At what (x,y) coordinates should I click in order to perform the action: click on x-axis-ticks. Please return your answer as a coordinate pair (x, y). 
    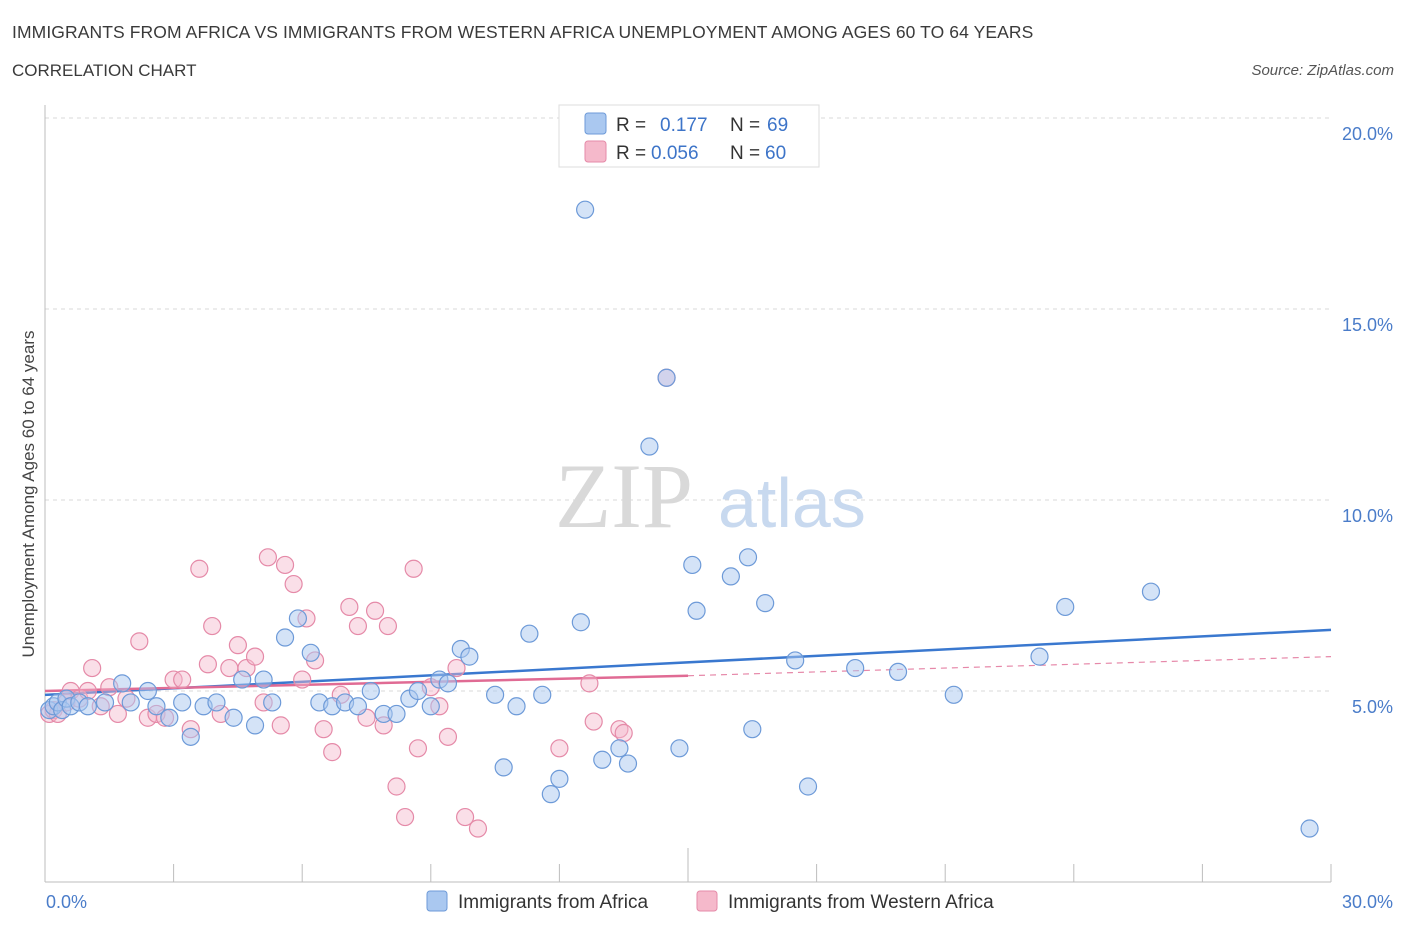
    Looking at the image, I should click on (752, 865).